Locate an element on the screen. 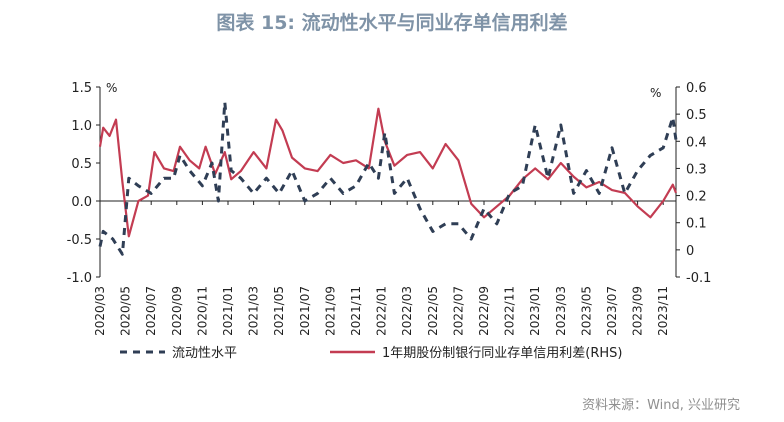  x-tick-label: 2020/09 is located at coordinates (177, 311).